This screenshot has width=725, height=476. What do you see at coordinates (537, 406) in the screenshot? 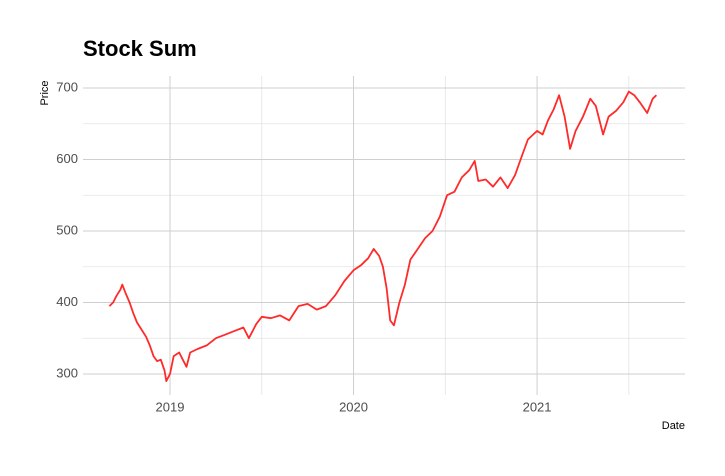
I see `x-tick-label: 2021` at bounding box center [537, 406].